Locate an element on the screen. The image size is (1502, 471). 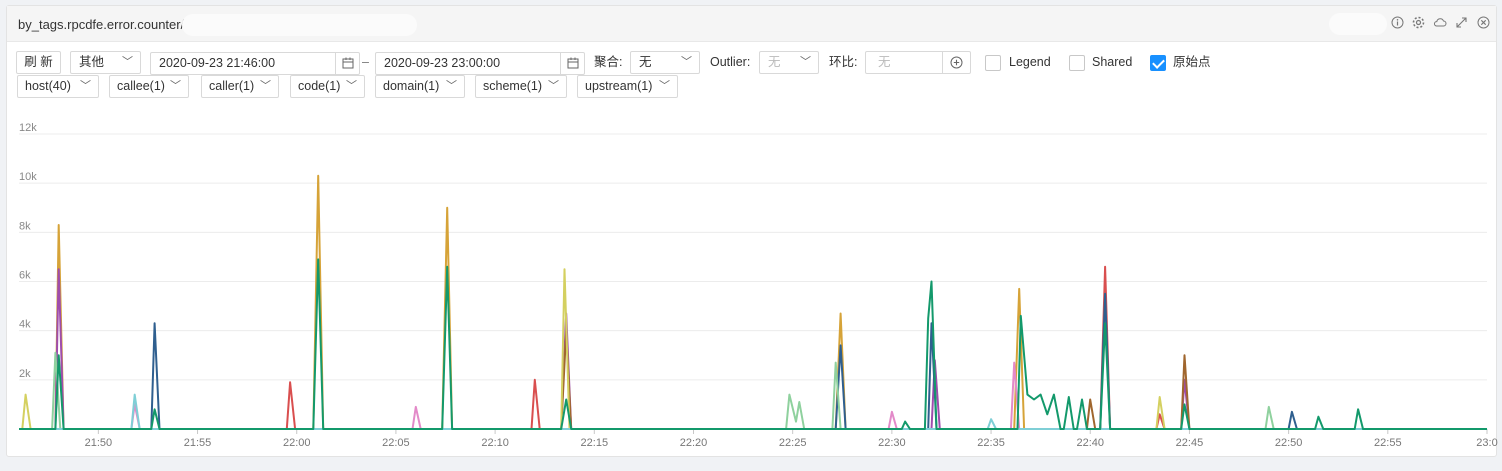
x-tick-label: 22:35 is located at coordinates (991, 443).